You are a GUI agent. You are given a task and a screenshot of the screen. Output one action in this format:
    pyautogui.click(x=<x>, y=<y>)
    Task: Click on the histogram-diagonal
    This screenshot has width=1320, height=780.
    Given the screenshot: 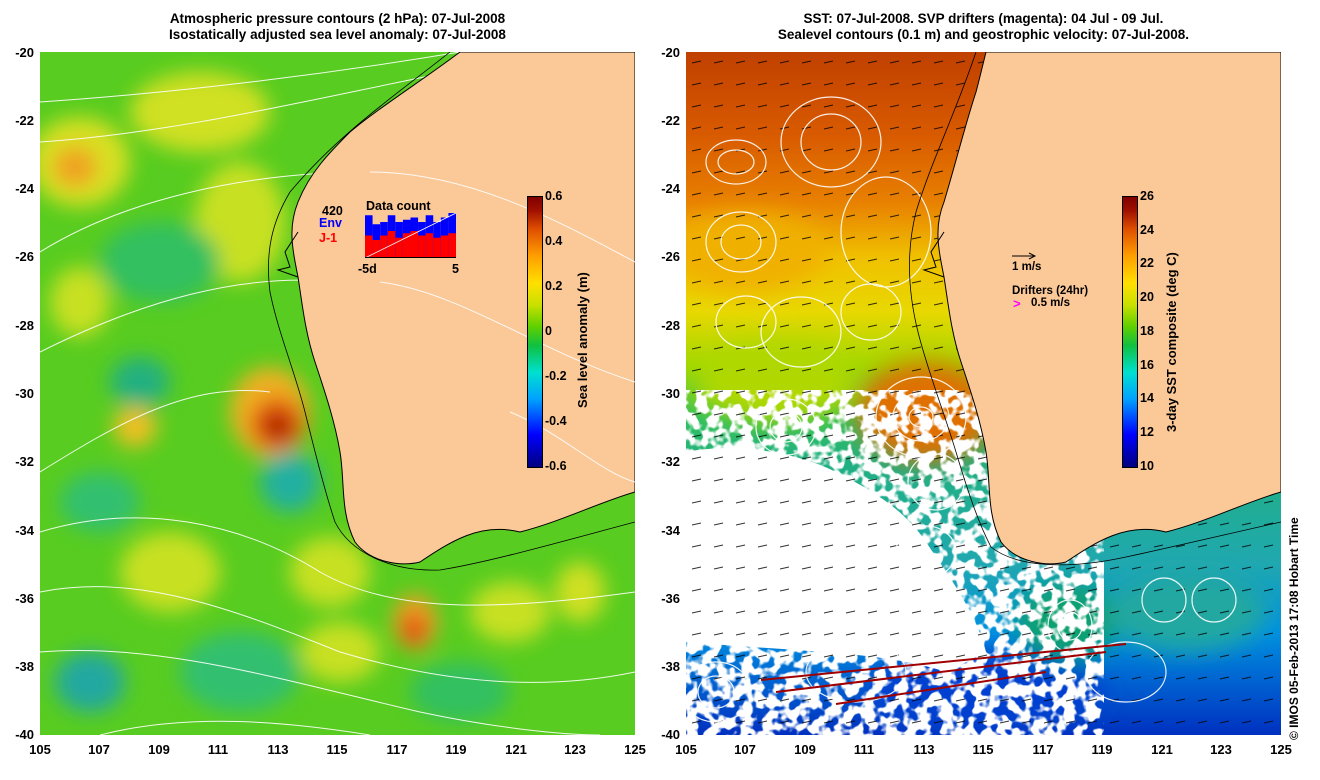 What is the action you would take?
    pyautogui.click(x=410, y=235)
    